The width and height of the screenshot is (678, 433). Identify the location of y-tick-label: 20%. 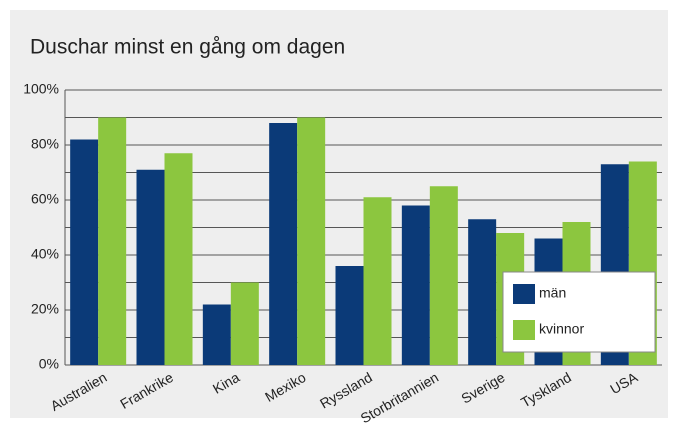
(45, 309).